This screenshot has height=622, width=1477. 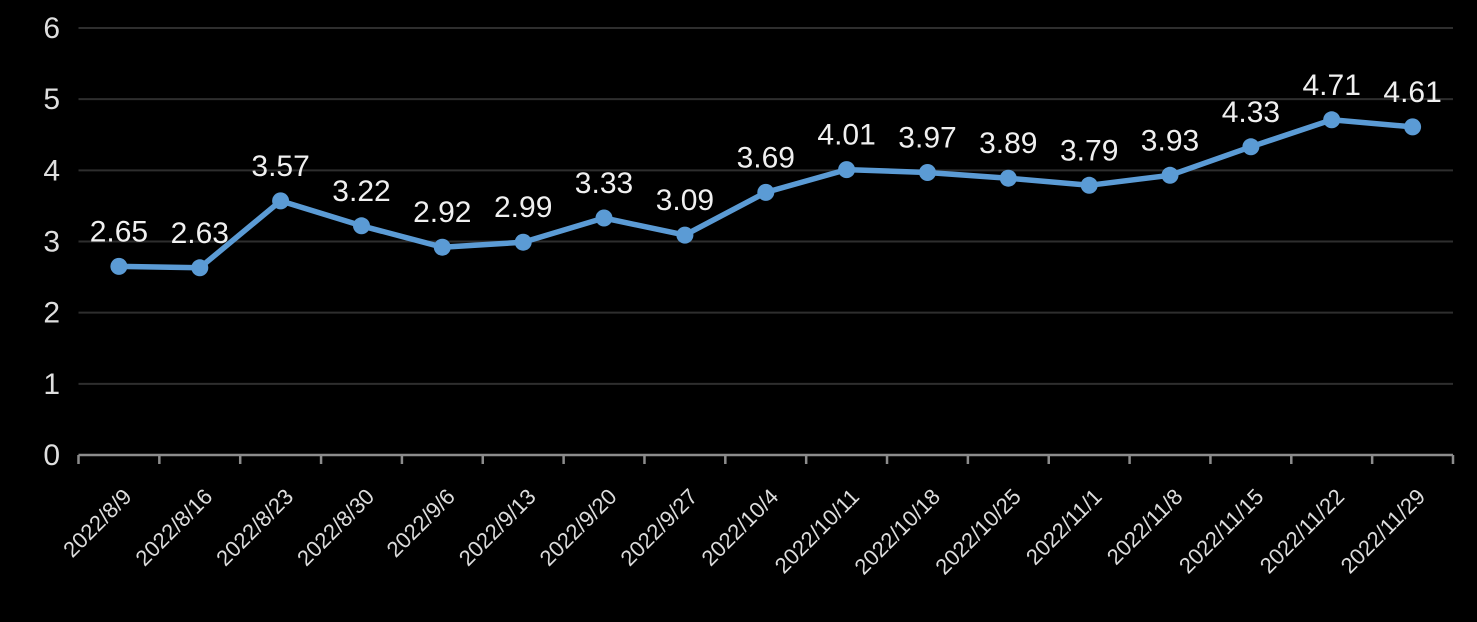 I want to click on y-axis-tick-label: 2, so click(x=51, y=313).